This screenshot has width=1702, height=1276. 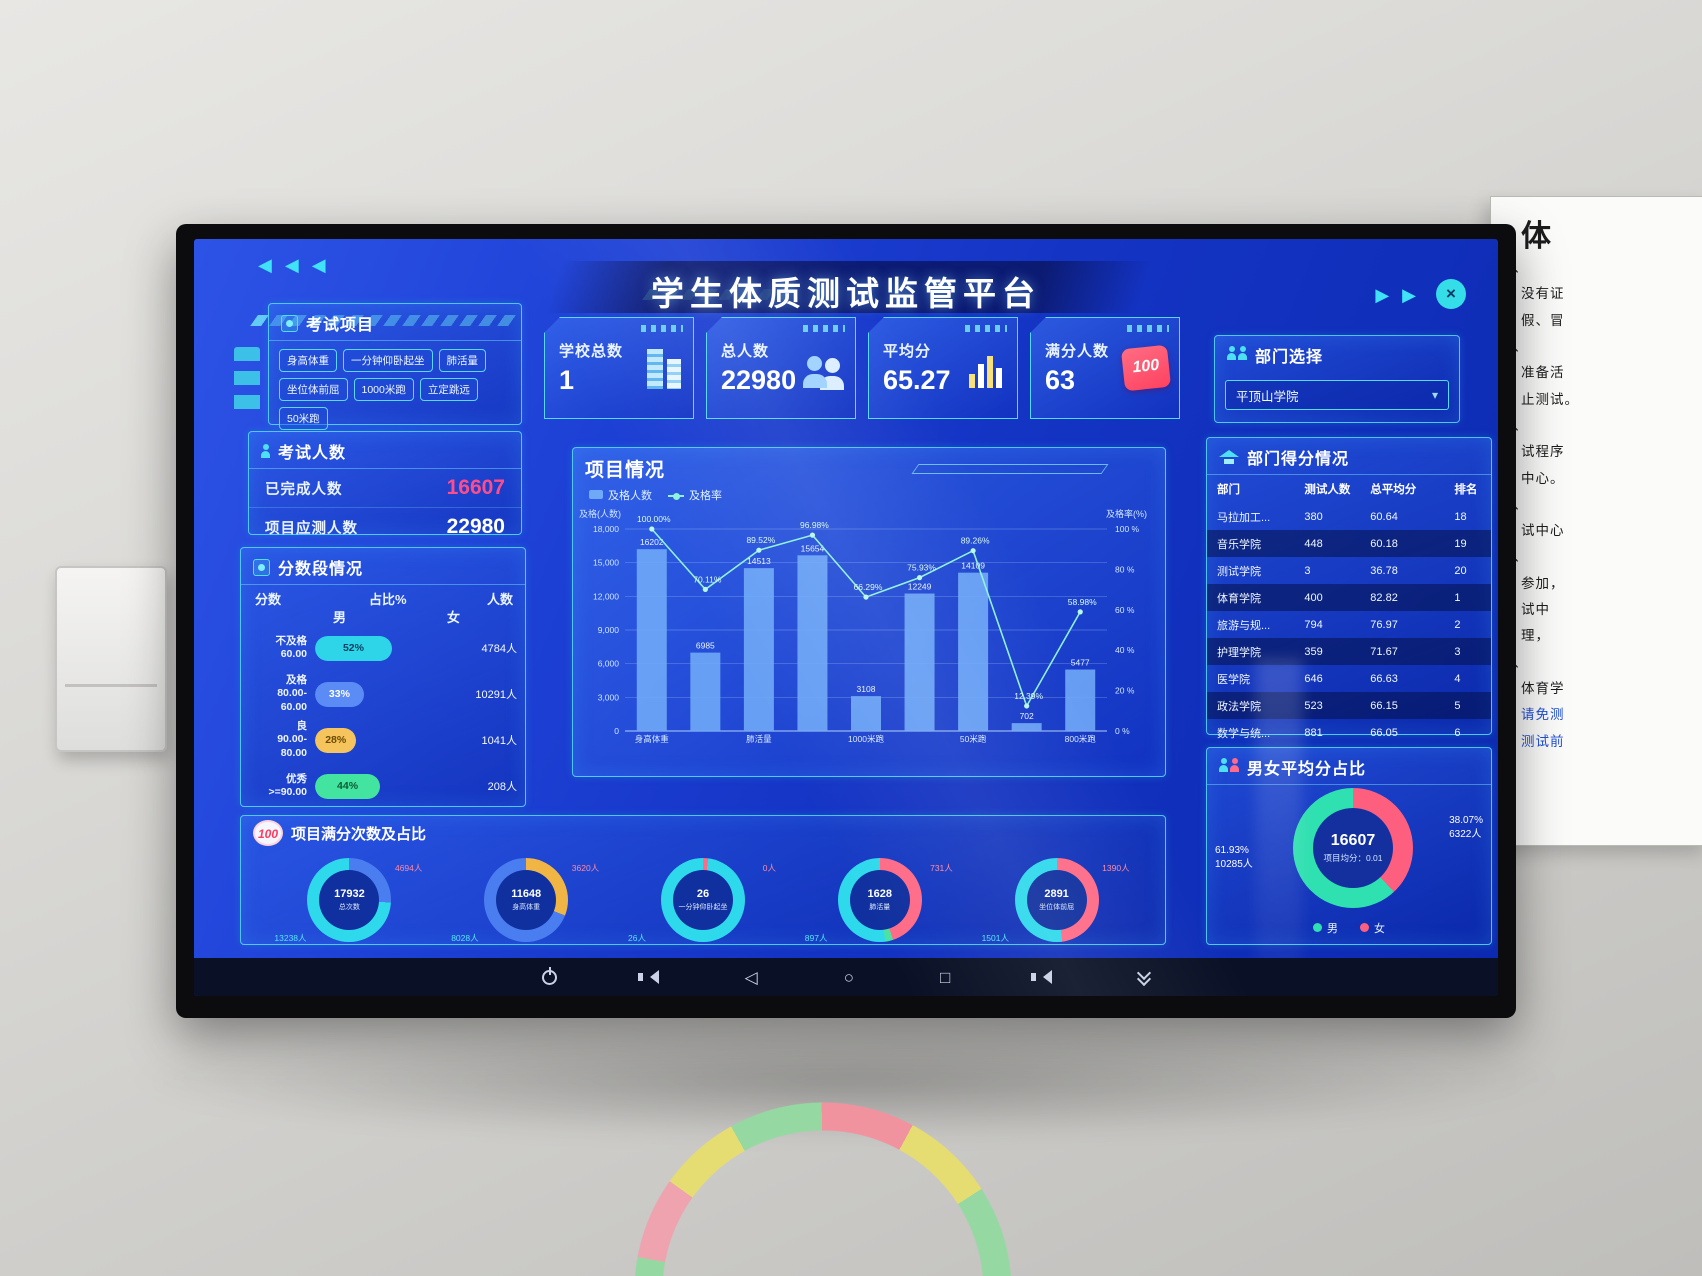 What do you see at coordinates (995, 938) in the screenshot?
I see `donut-male-count: 1501人` at bounding box center [995, 938].